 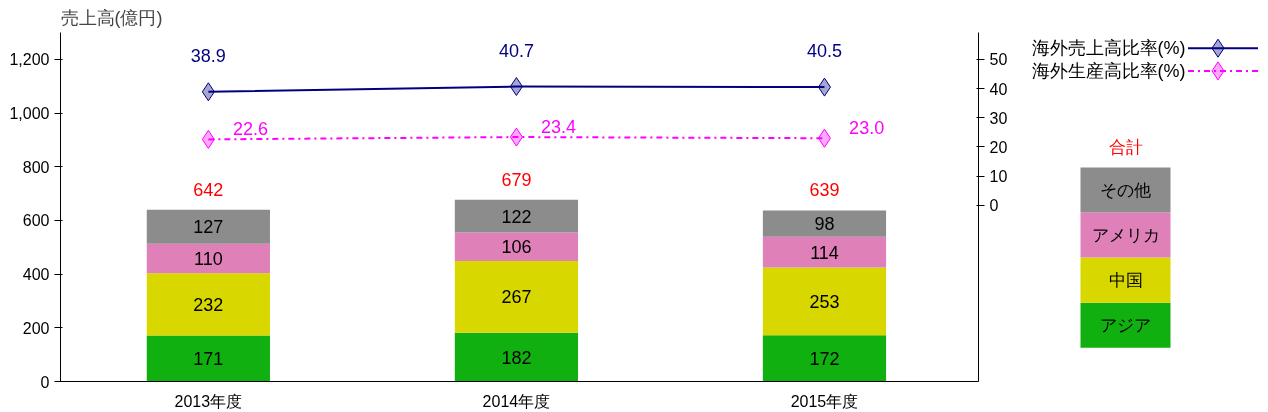 What do you see at coordinates (1125, 148) in the screenshot?
I see `legend-title: 合計` at bounding box center [1125, 148].